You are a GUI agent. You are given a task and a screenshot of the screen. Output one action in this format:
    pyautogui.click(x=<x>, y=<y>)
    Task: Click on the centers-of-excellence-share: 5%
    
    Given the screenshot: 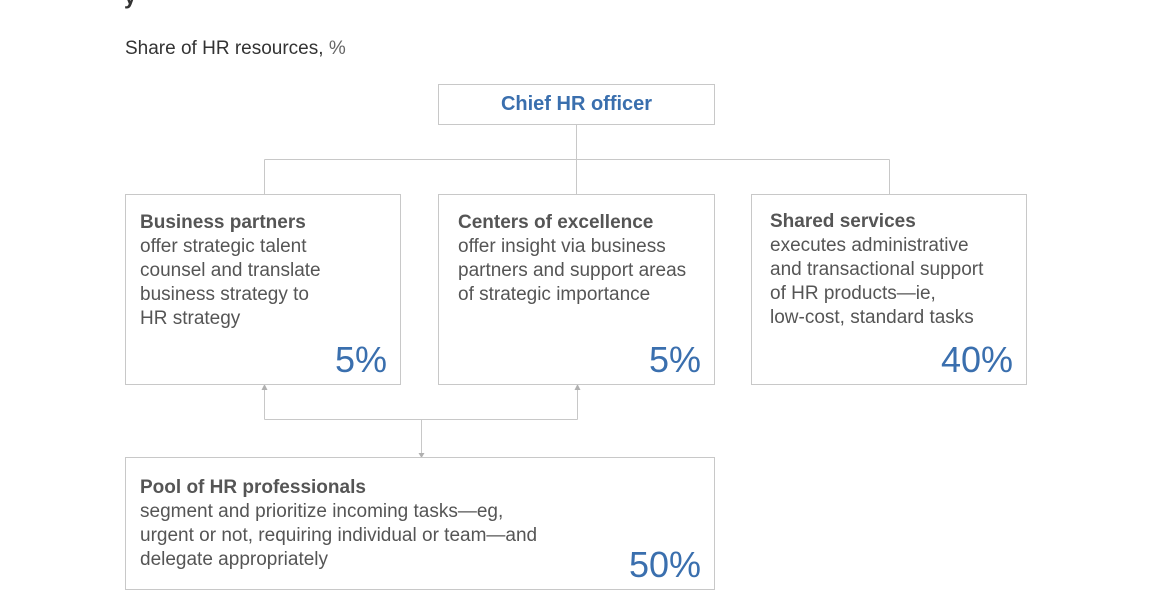 What is the action you would take?
    pyautogui.click(x=674, y=359)
    